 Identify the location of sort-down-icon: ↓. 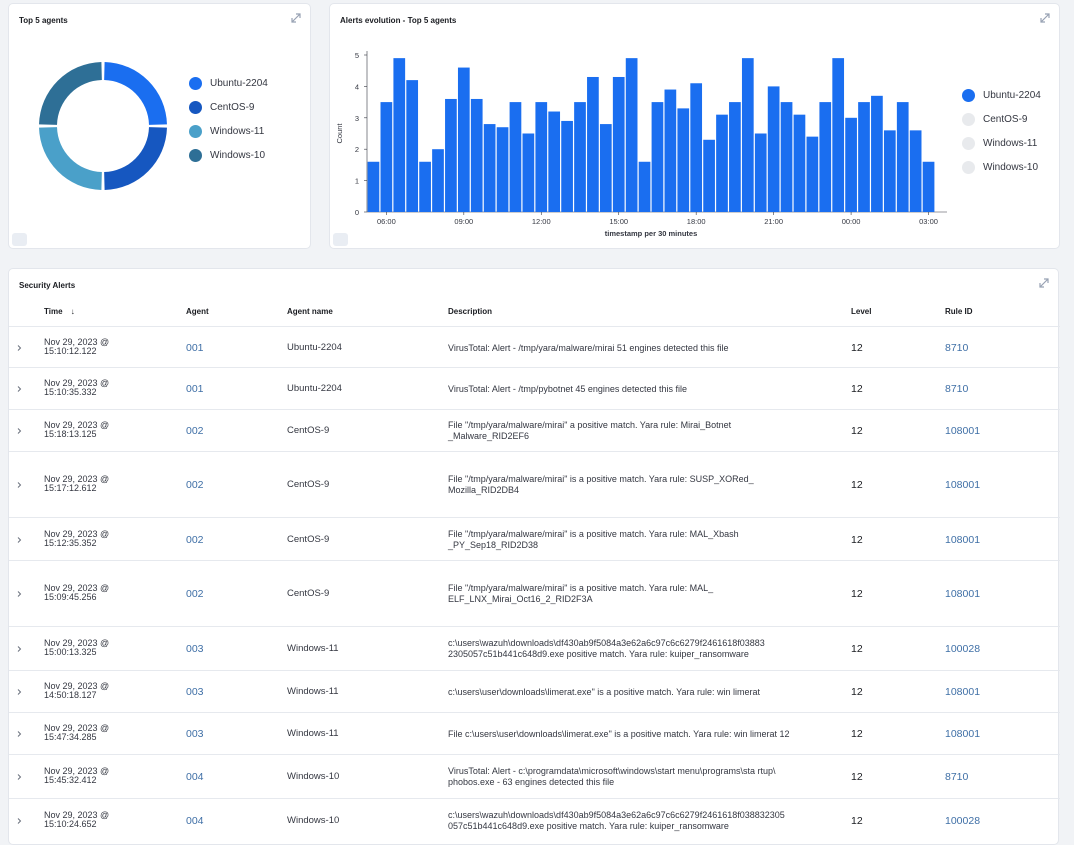
(72, 311).